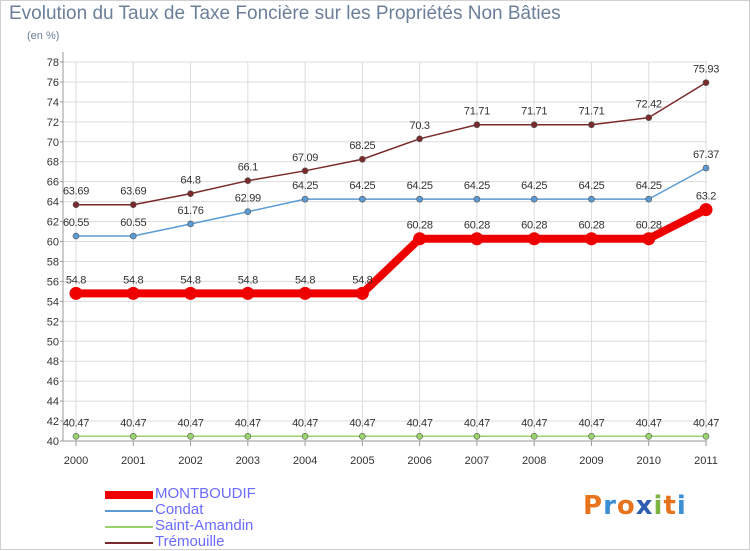  Describe the element at coordinates (191, 211) in the screenshot. I see `data-label: 61.76` at that location.